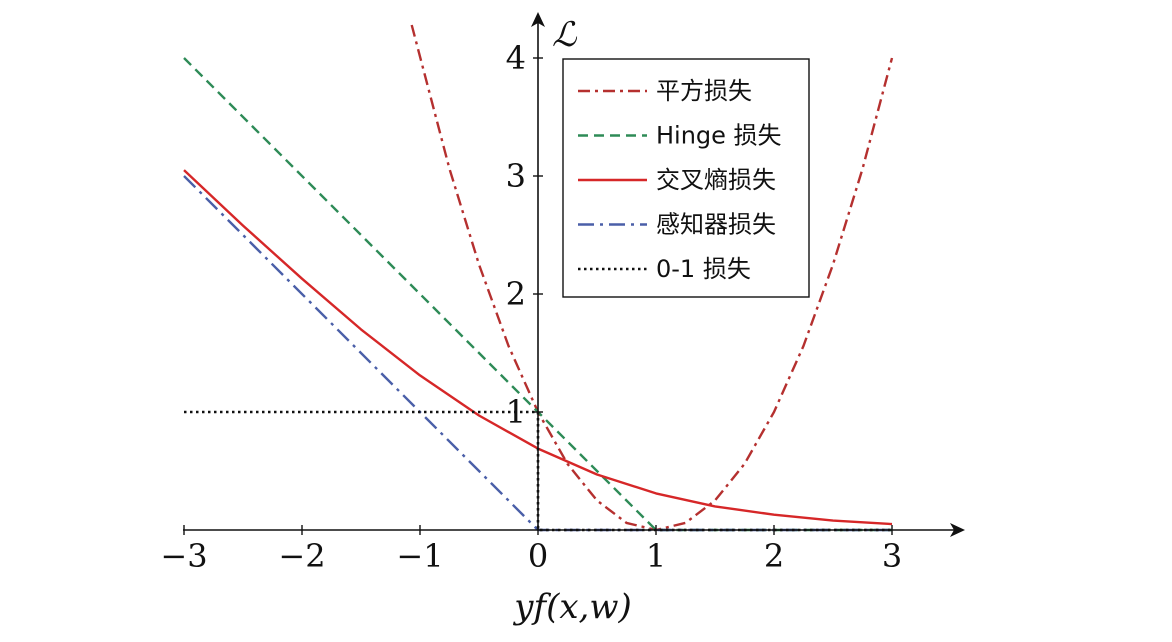  I want to click on legend-box, so click(686, 178).